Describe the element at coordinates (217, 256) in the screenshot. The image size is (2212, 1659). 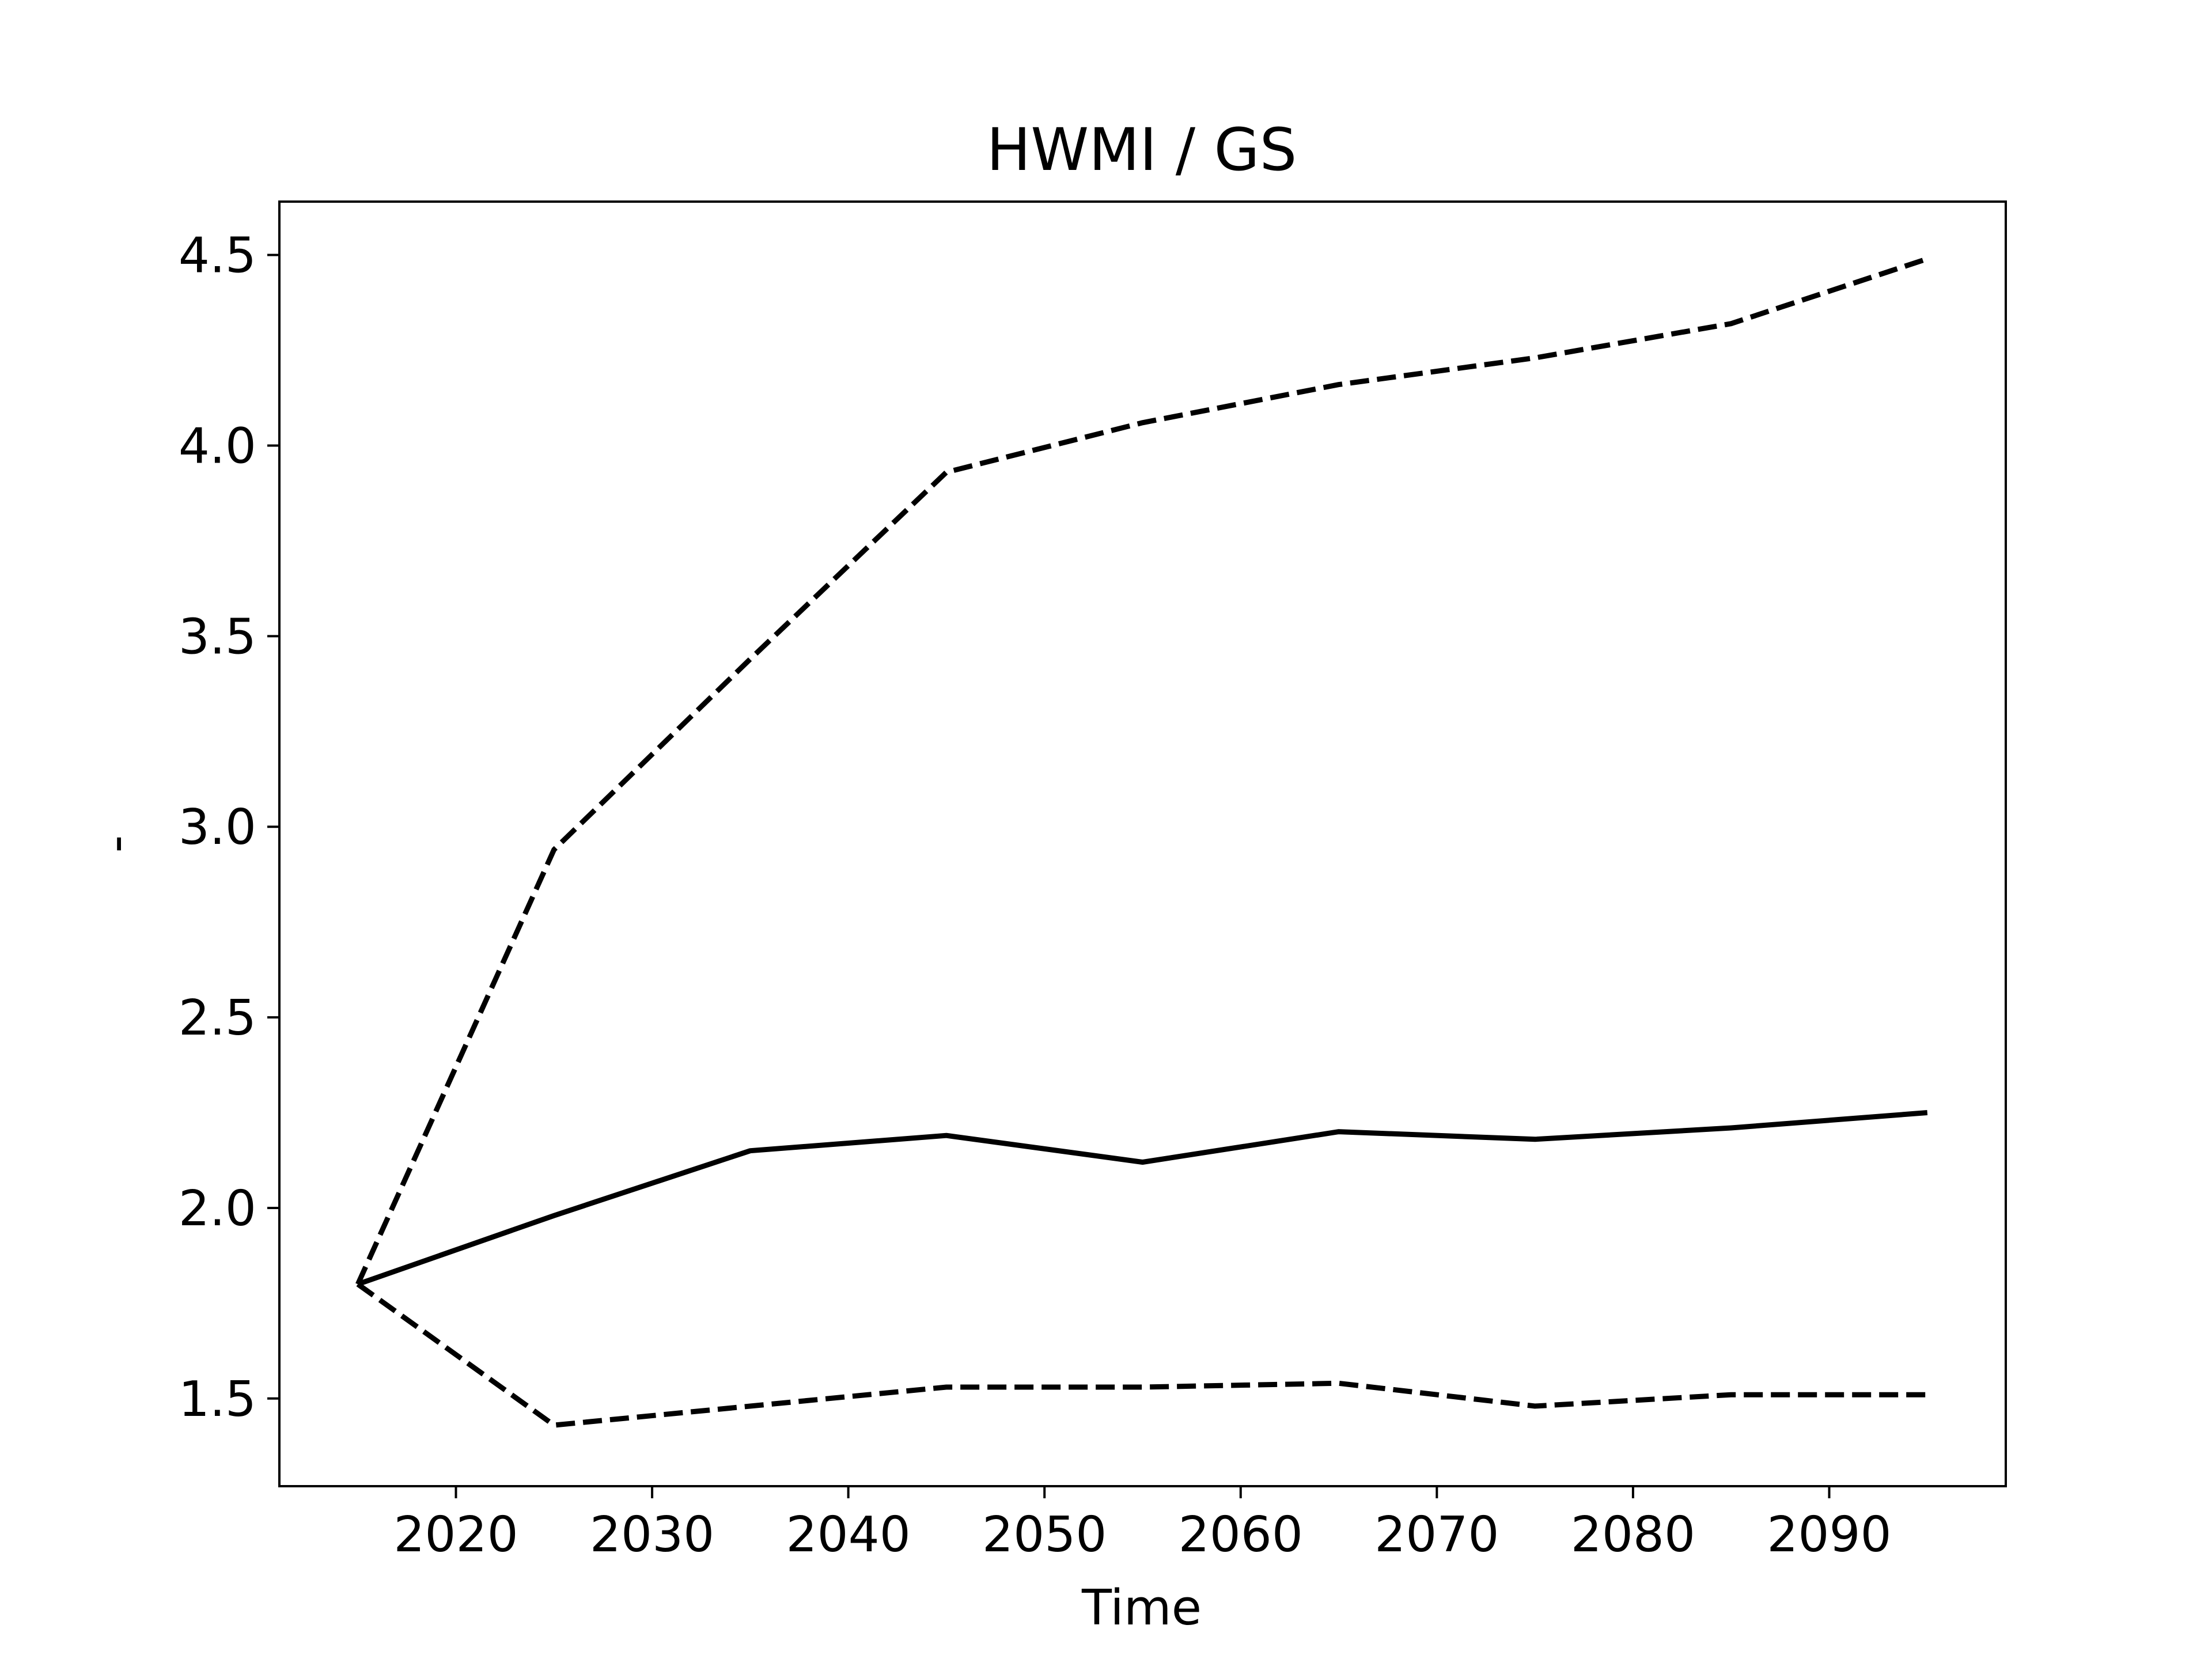
I see `y-tick-label: 4.5` at that location.